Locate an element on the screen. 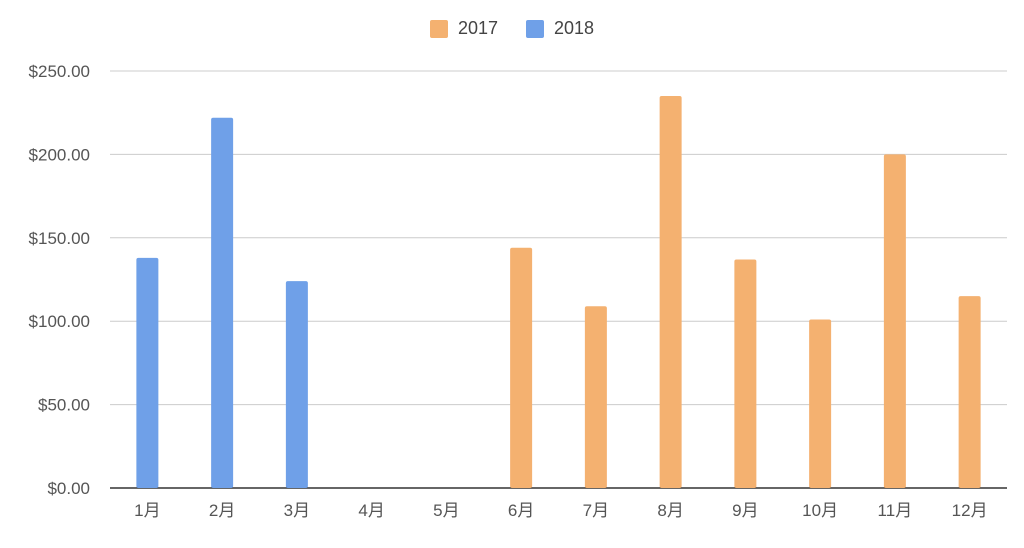 The image size is (1024, 548). x-tick-label: 10月 is located at coordinates (820, 510).